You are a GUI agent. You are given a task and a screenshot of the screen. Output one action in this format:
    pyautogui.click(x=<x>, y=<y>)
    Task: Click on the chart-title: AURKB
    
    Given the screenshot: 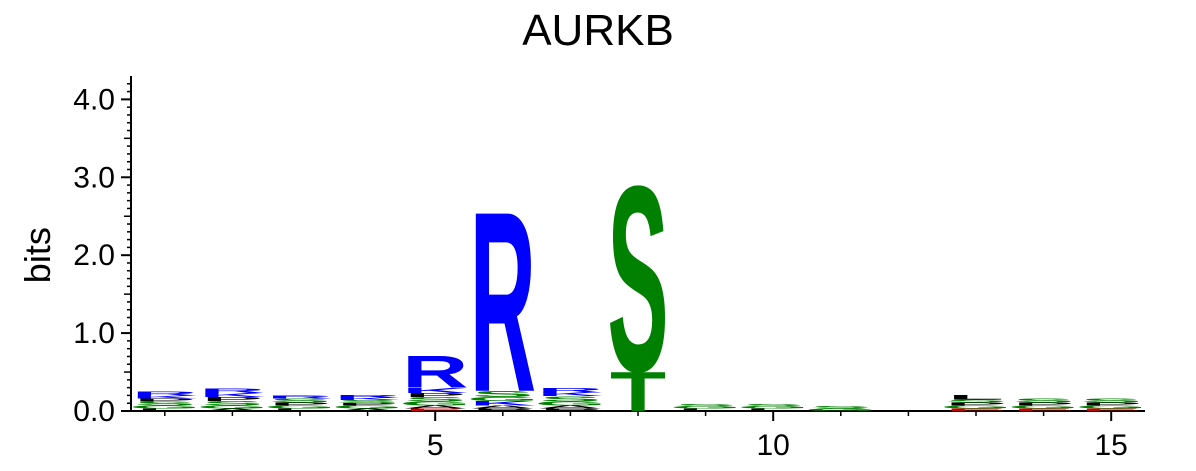 What is the action you would take?
    pyautogui.click(x=598, y=30)
    